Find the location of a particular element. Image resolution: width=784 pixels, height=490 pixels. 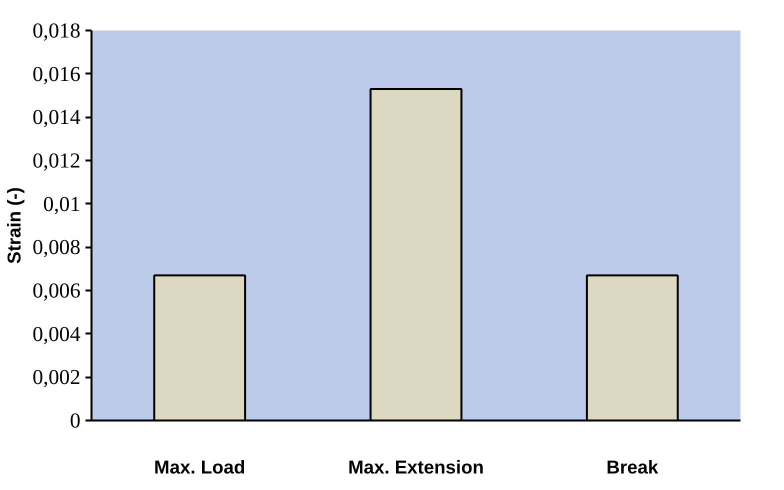

x-tick-label: Max. Load is located at coordinates (200, 467).